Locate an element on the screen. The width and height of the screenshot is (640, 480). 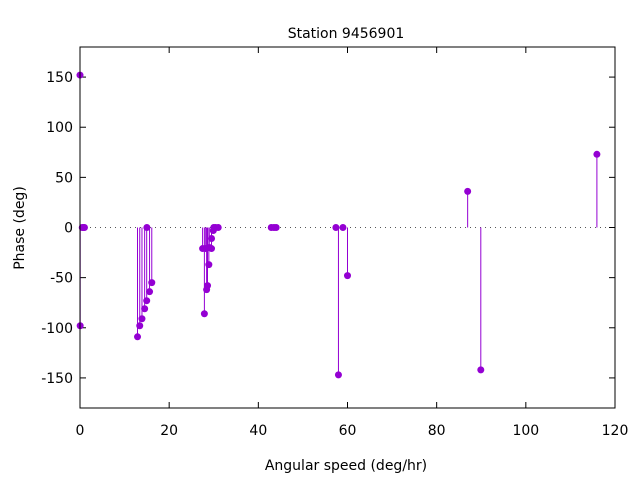
y-tick-label-4: 50 is located at coordinates (64, 178).